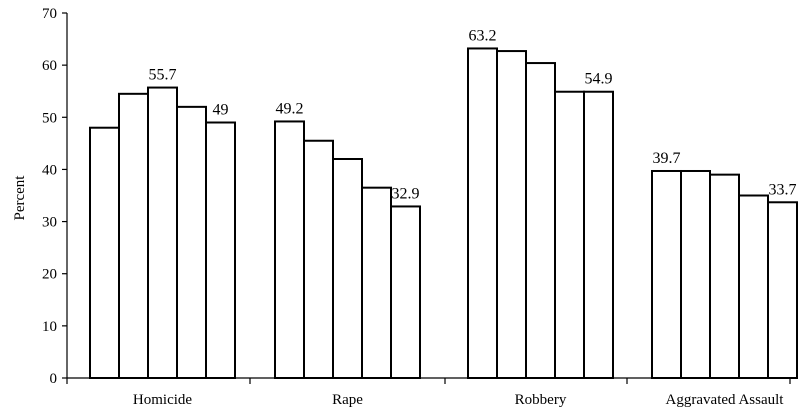 The height and width of the screenshot is (415, 804). What do you see at coordinates (667, 158) in the screenshot?
I see `data-label: 39.7` at bounding box center [667, 158].